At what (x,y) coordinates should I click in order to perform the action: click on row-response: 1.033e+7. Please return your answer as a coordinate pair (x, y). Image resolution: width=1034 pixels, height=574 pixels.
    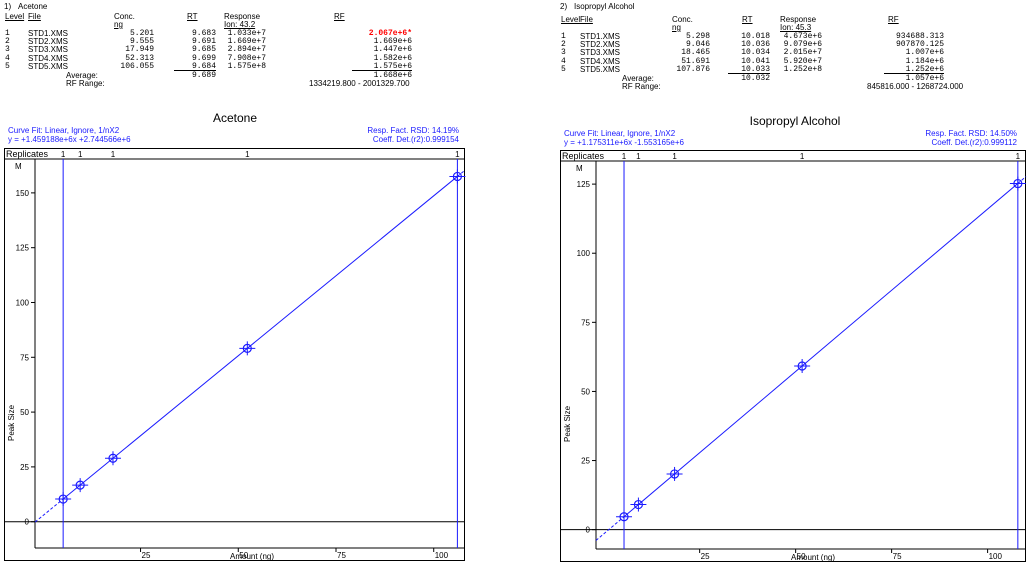
    Looking at the image, I should click on (246, 33).